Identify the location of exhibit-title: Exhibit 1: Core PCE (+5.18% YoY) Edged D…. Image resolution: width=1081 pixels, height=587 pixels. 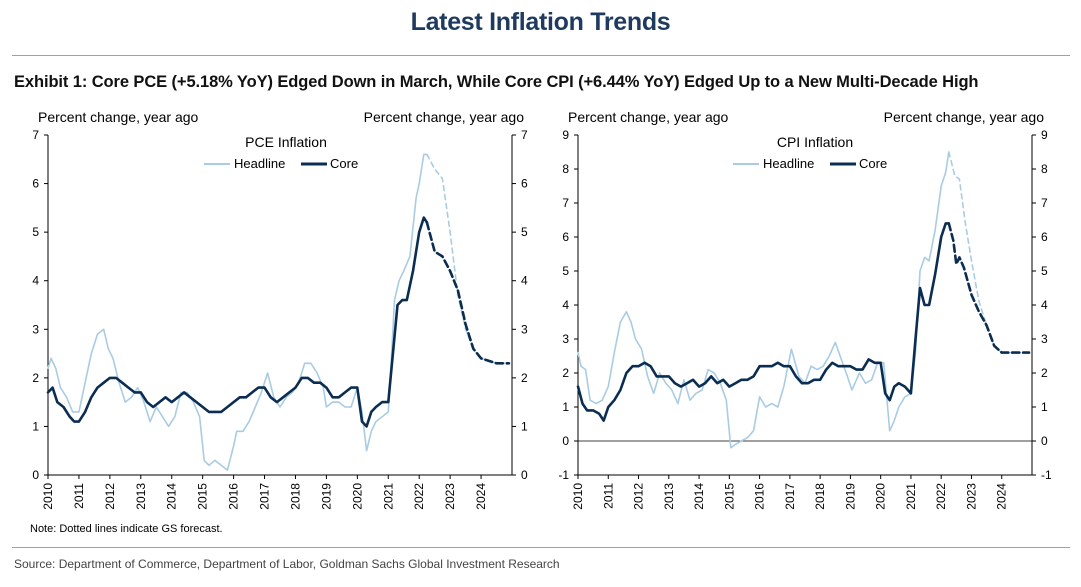
(496, 82).